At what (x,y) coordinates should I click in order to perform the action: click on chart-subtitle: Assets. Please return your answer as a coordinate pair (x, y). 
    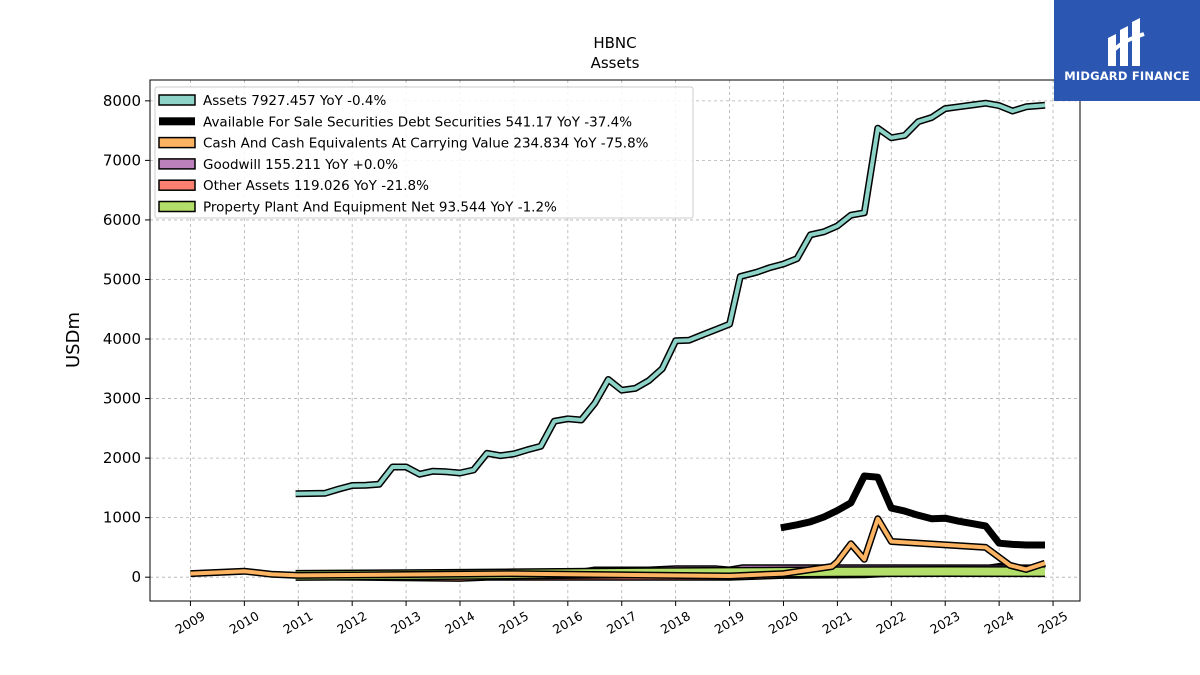
    Looking at the image, I should click on (615, 63).